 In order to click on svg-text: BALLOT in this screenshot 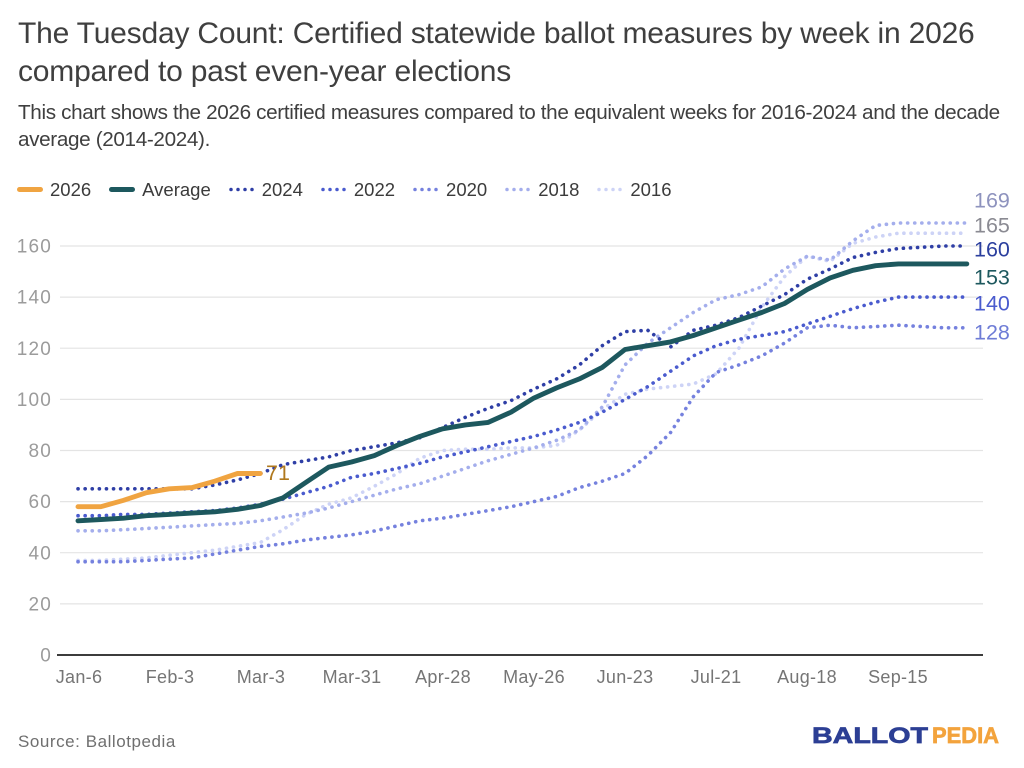, I will do `click(870, 735)`.